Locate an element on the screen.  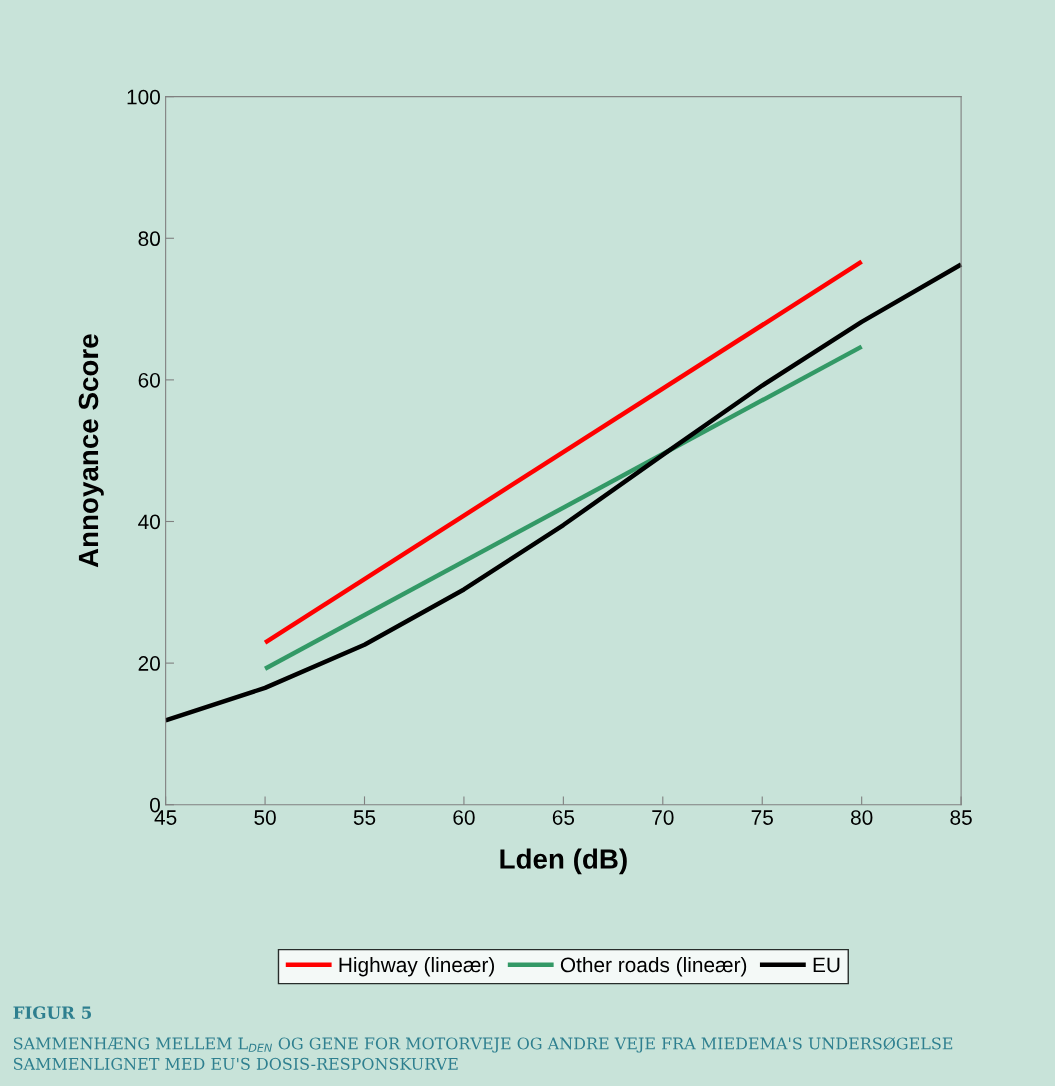
x-tick-label: 55 is located at coordinates (364, 817).